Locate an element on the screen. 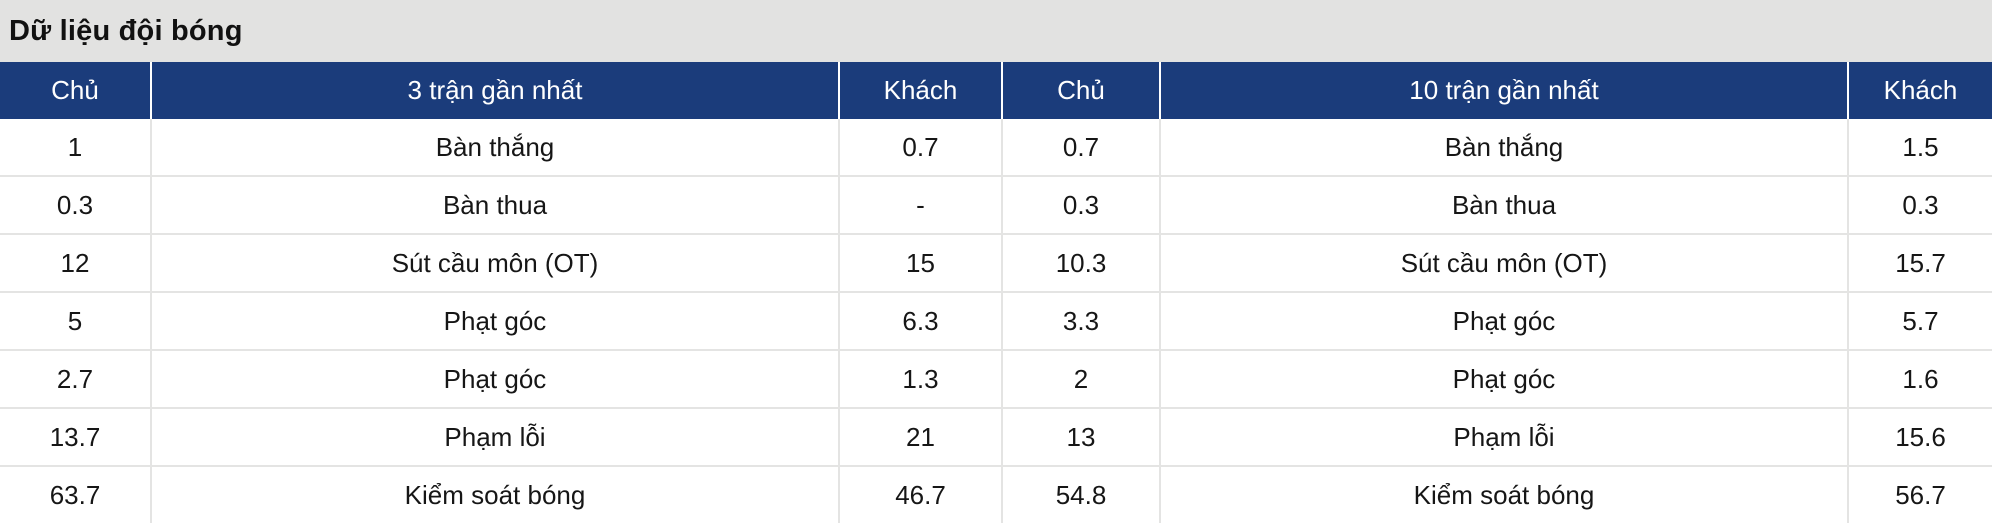 The image size is (1992, 524). table-row: 2.7 Phạt góc 1.3 2 Phạt góc 1.6 is located at coordinates (996, 378).